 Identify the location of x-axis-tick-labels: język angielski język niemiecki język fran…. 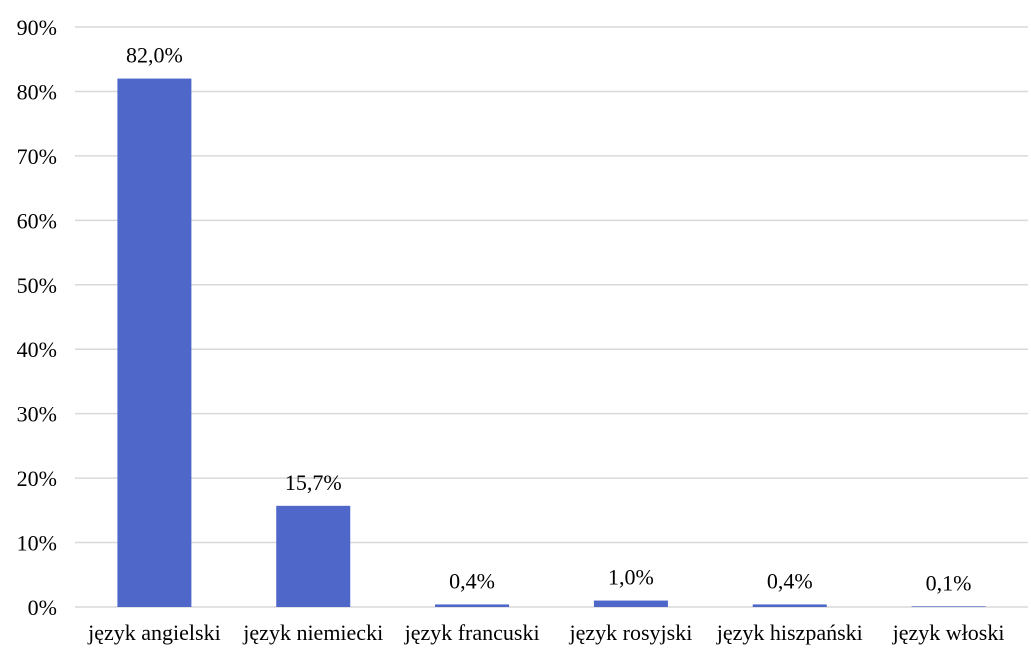
(545, 632).